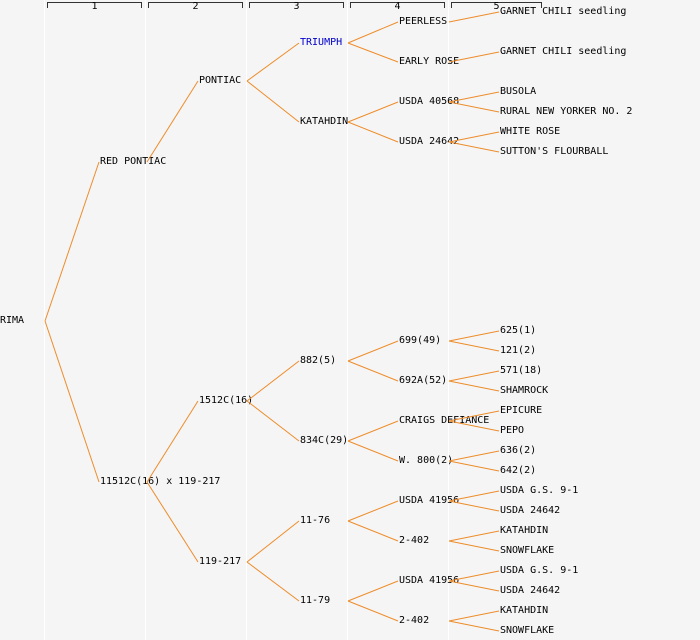  Describe the element at coordinates (521, 410) in the screenshot. I see `node-epicure: EPICURE` at that location.